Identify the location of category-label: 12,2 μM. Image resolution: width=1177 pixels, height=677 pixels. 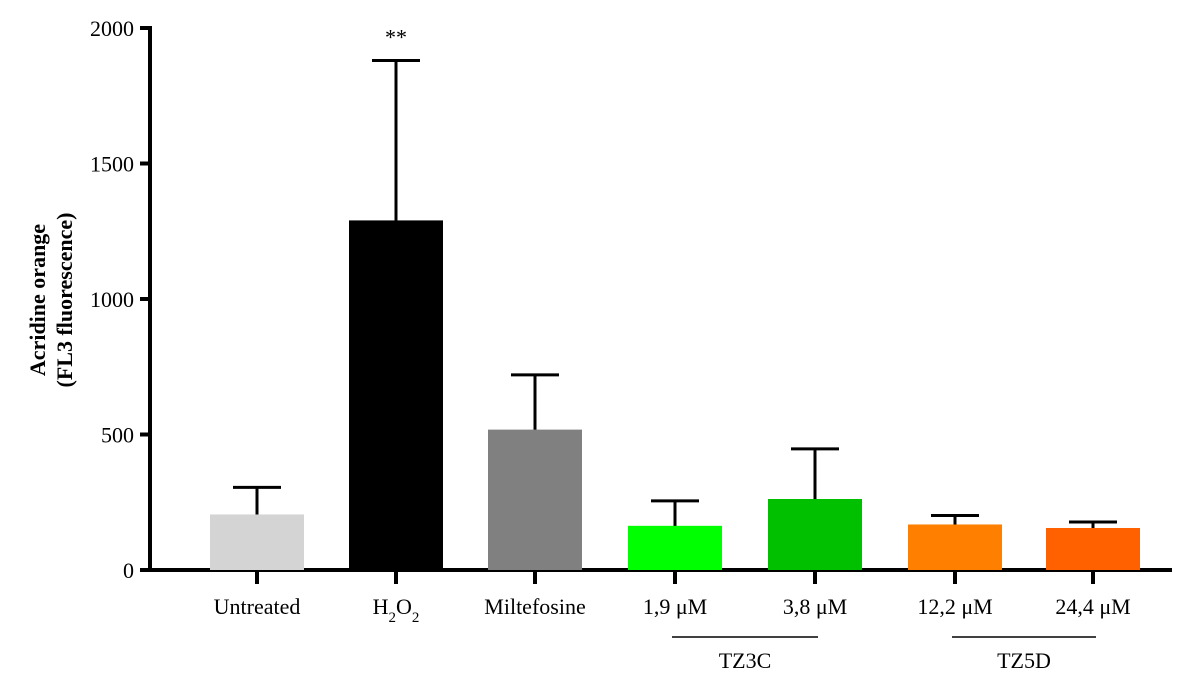
(954, 606).